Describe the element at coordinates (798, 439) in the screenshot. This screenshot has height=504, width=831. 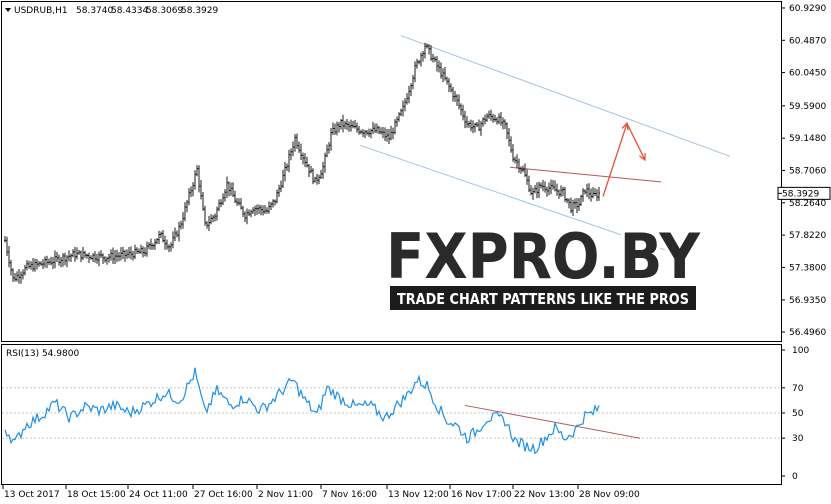
I see `rsi-tick-label: 30` at that location.